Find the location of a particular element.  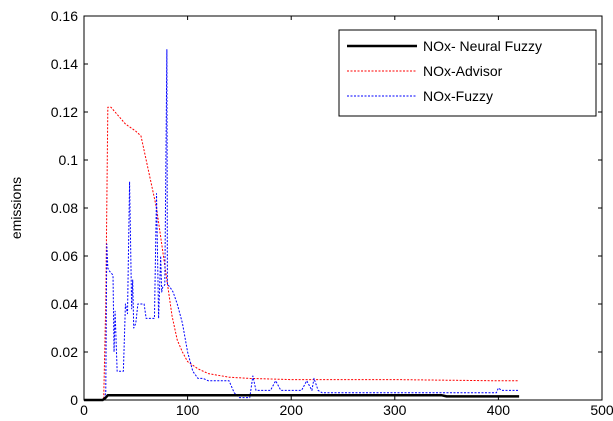

legend-box is located at coordinates (467, 73).